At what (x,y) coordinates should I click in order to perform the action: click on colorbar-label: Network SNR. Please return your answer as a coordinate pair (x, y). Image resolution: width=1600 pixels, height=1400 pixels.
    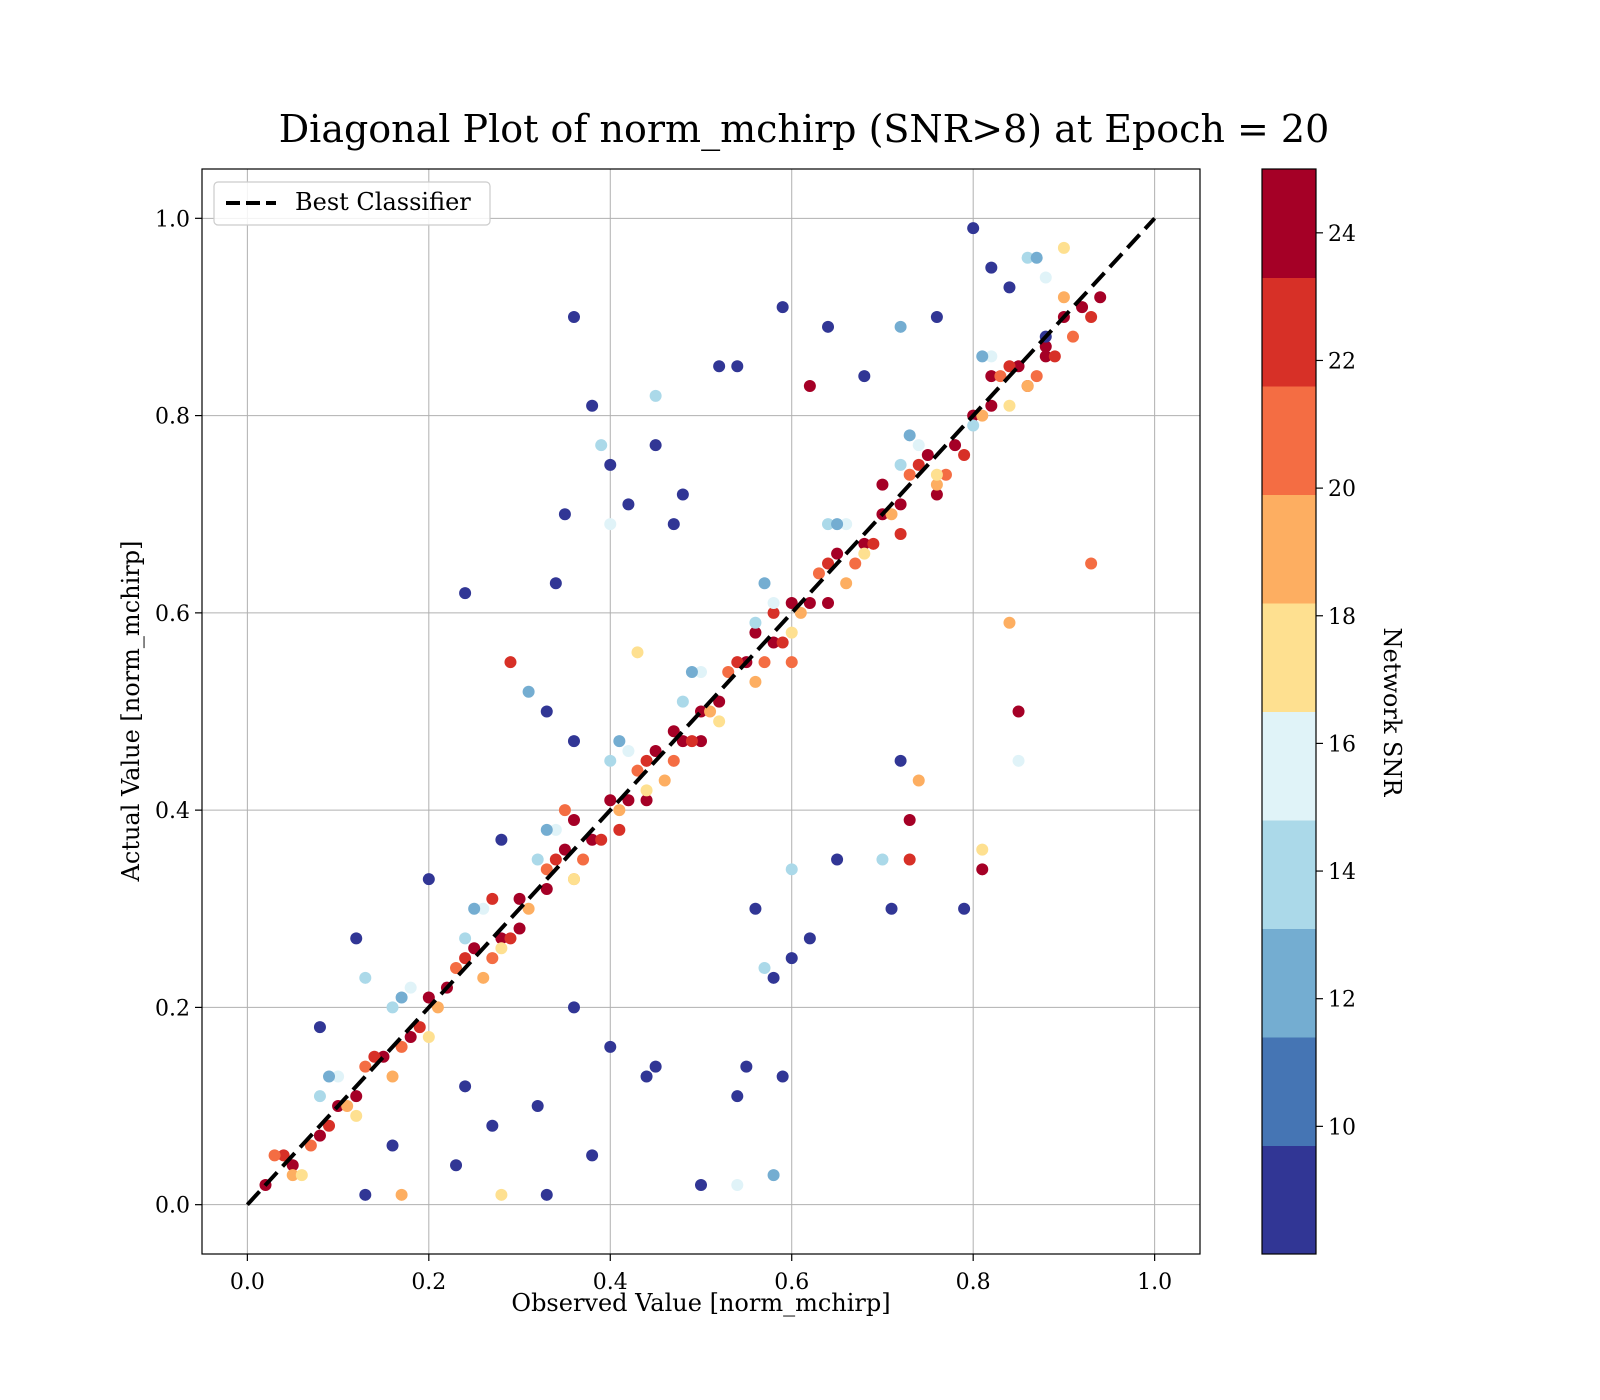
    Looking at the image, I should click on (1392, 713).